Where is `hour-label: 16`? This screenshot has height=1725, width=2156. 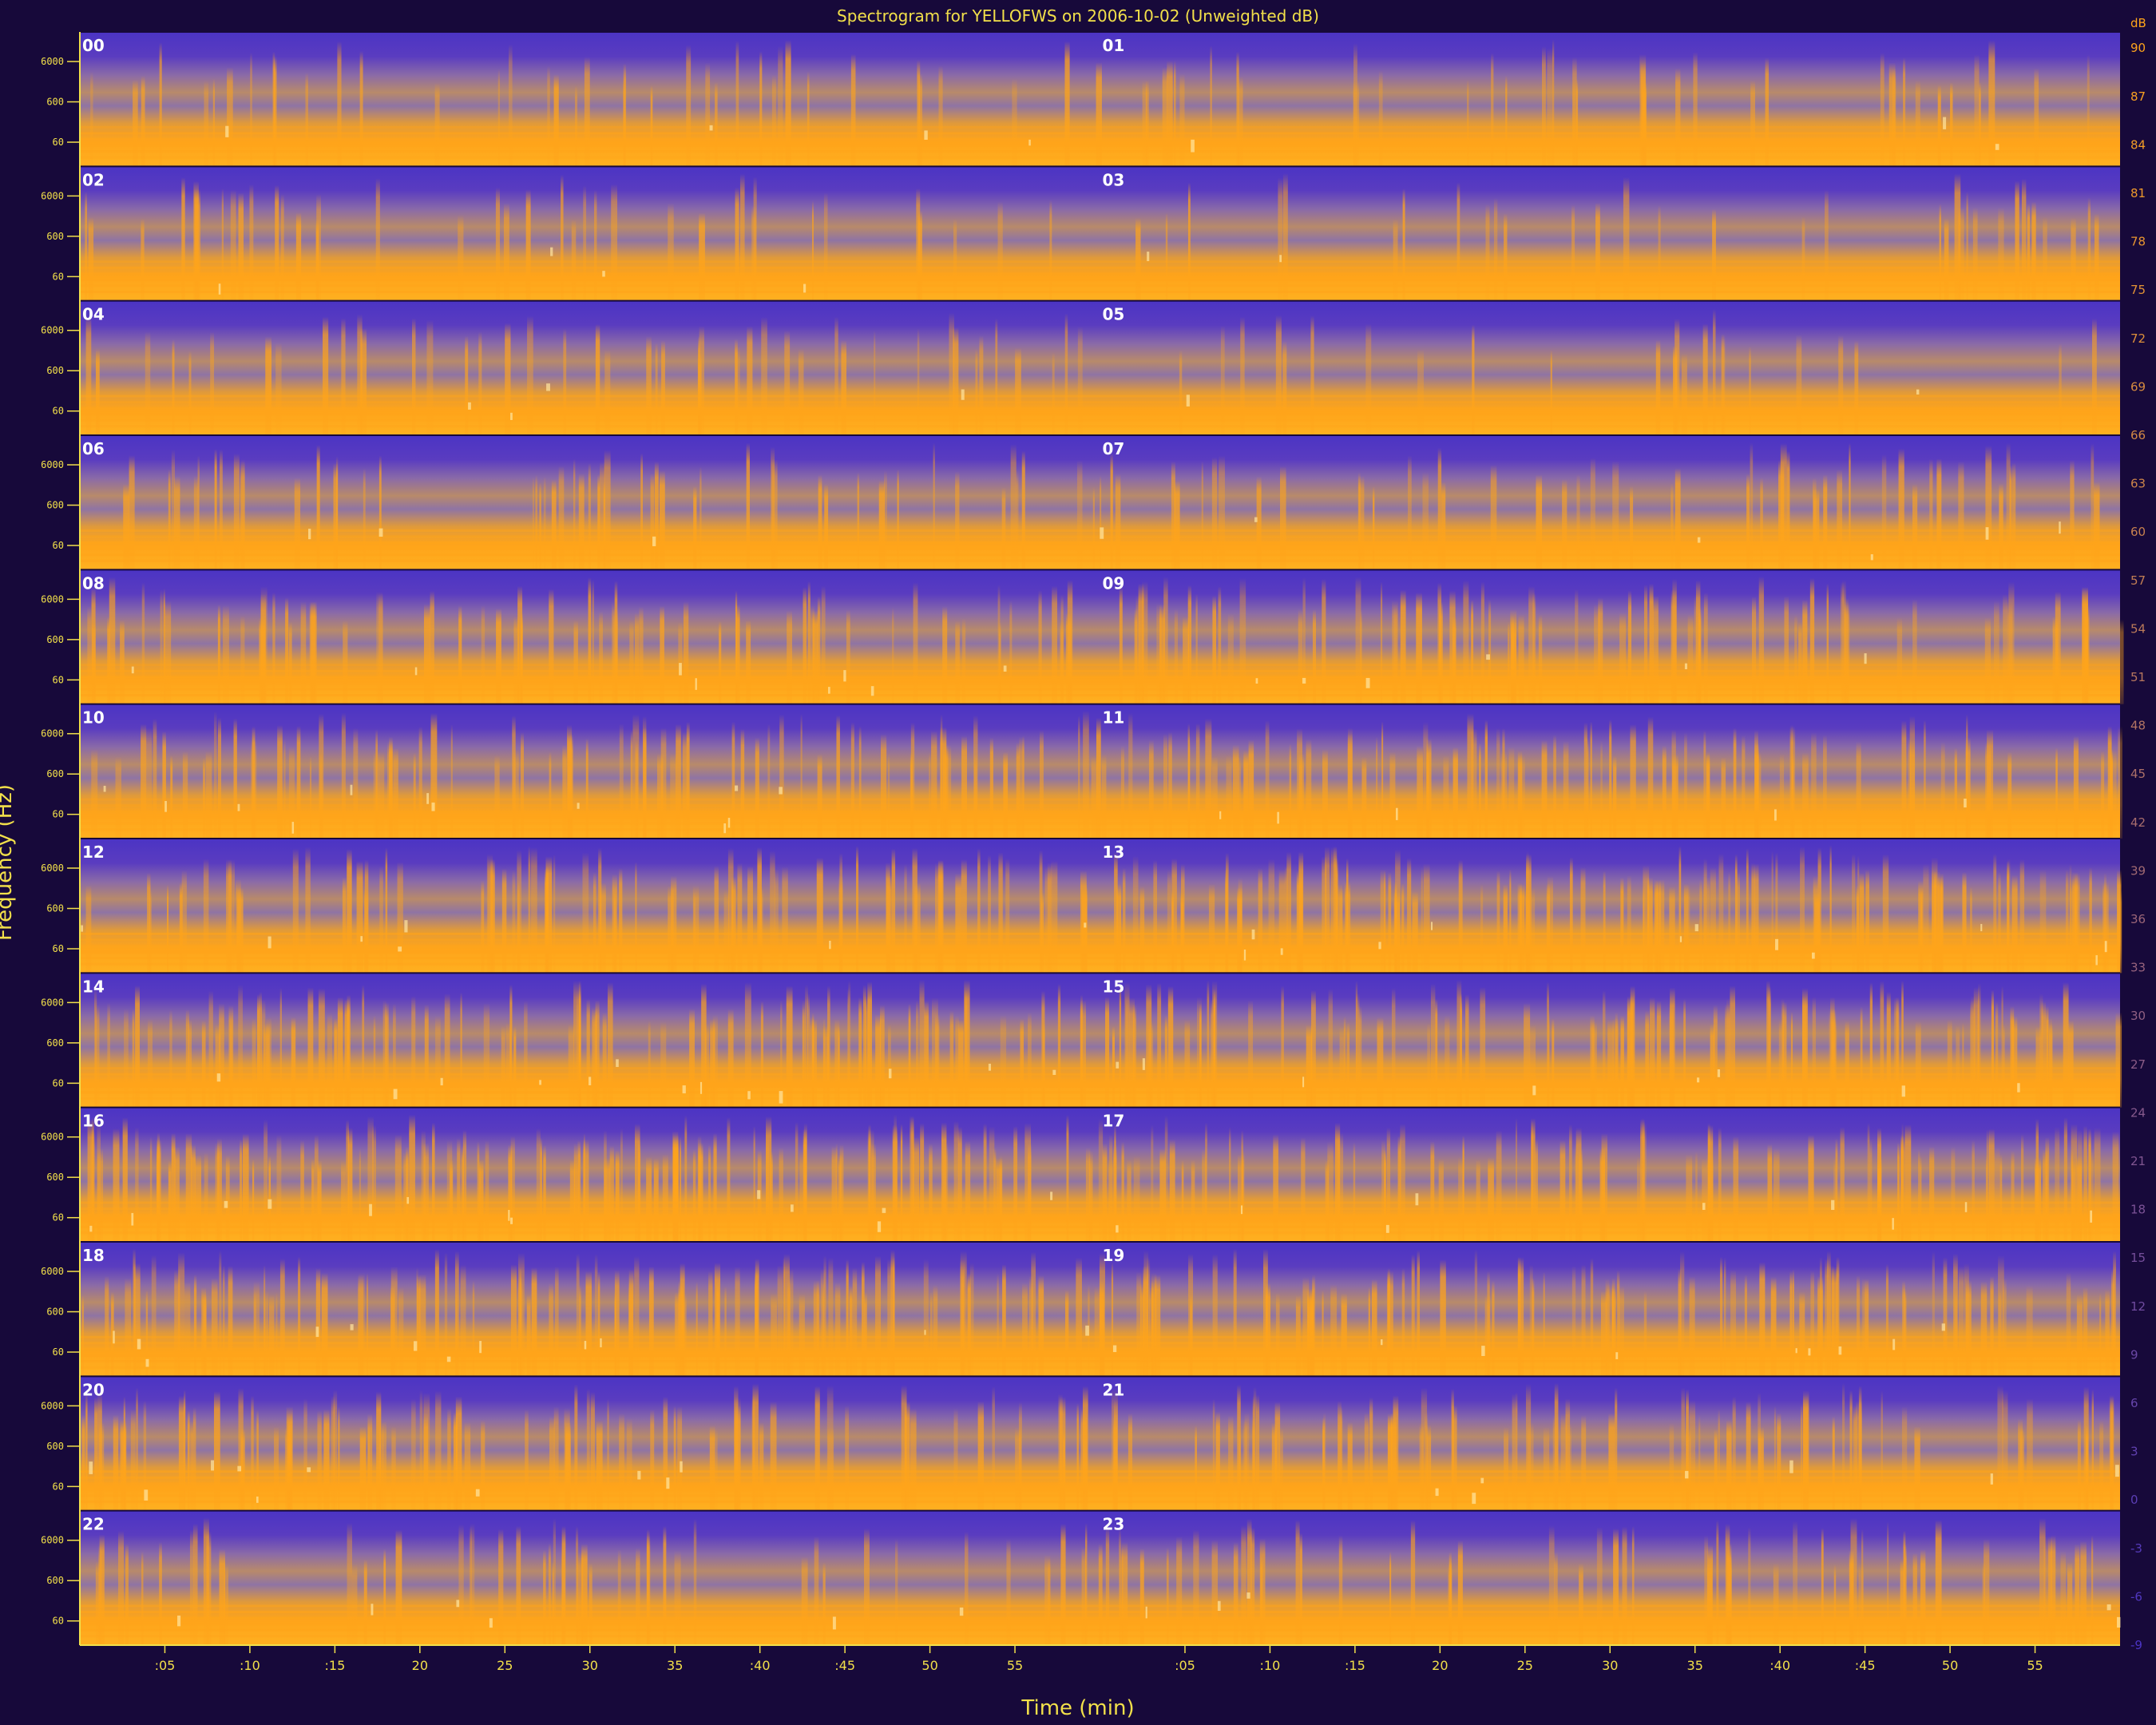
hour-label: 16 is located at coordinates (93, 1122).